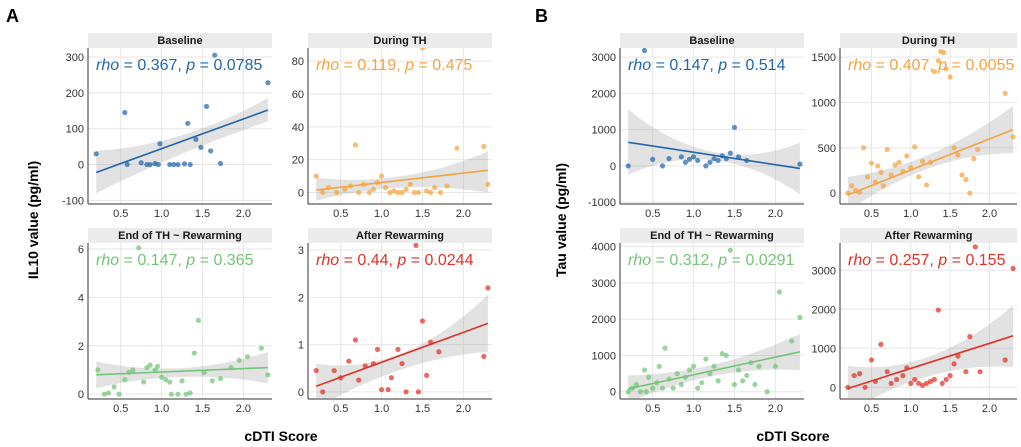 This screenshot has height=447, width=1021. Describe the element at coordinates (443, 65) in the screenshot. I see `p-value: = 0.475` at that location.